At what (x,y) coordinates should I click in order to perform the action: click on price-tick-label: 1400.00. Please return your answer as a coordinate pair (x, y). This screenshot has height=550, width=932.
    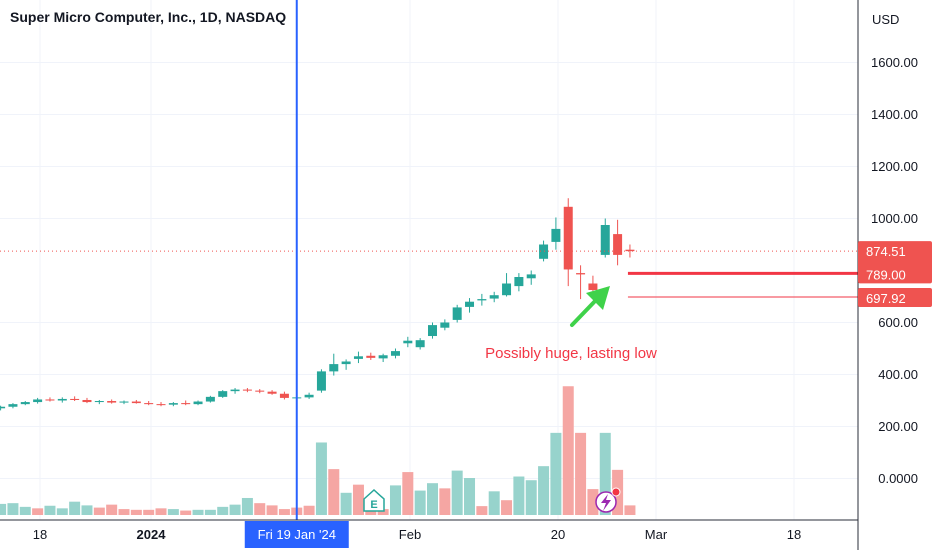
    Looking at the image, I should click on (894, 114).